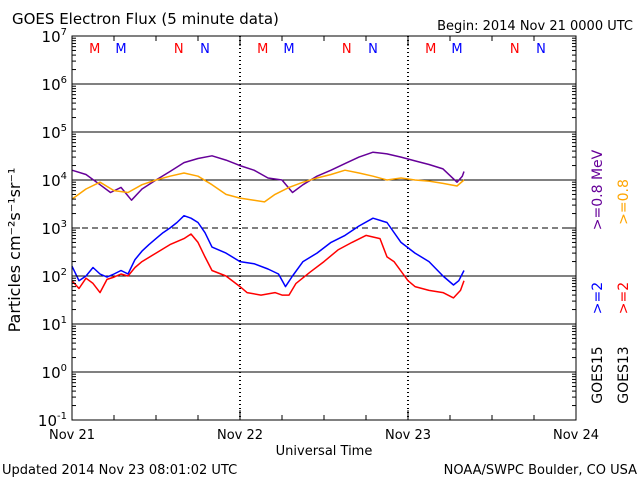 The image size is (640, 480). Describe the element at coordinates (624, 374) in the screenshot. I see `legend-goes13-label: GOES13` at that location.